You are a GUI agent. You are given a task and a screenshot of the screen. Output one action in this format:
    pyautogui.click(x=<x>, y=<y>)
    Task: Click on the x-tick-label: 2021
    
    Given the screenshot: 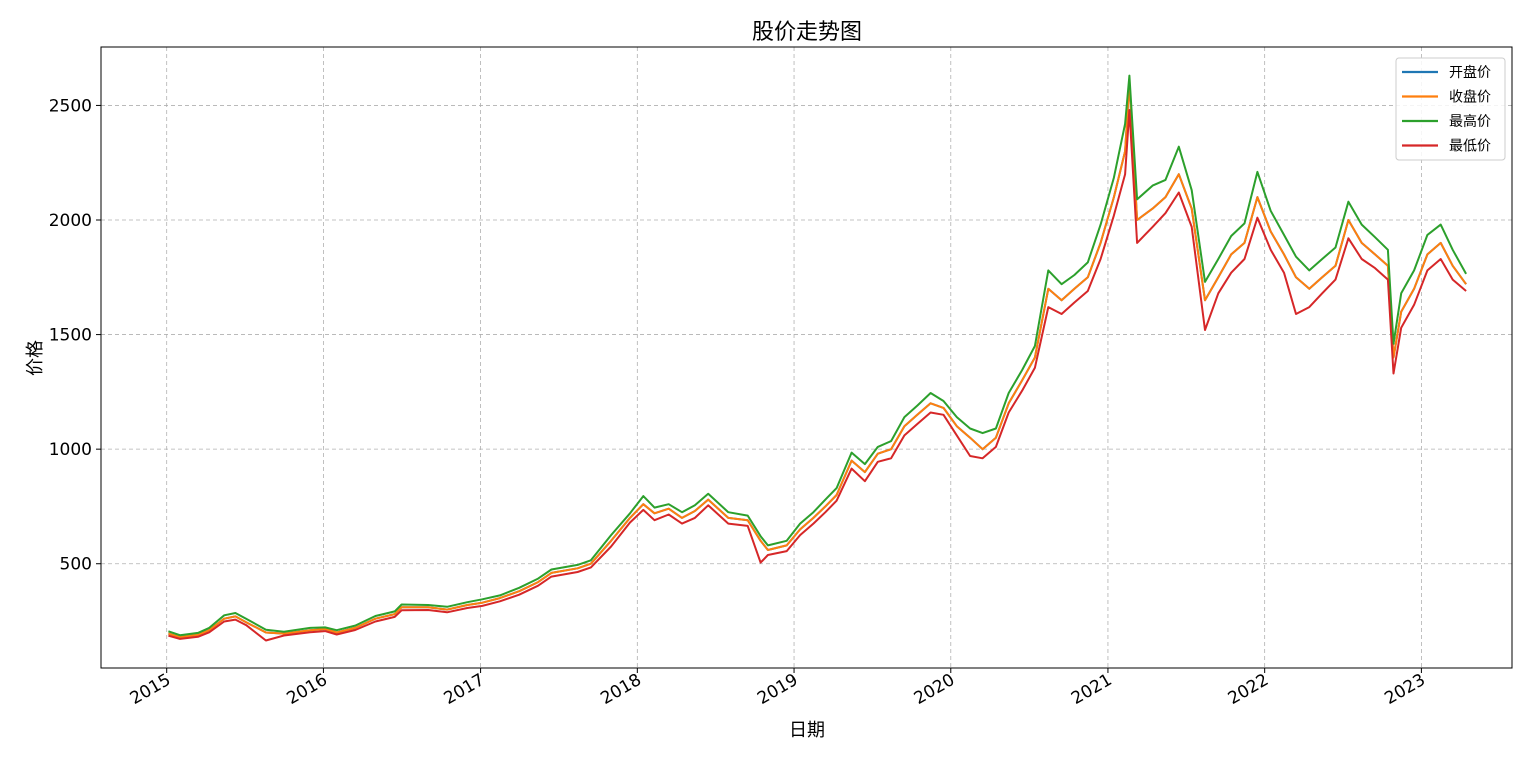 What is the action you would take?
    pyautogui.click(x=1091, y=689)
    